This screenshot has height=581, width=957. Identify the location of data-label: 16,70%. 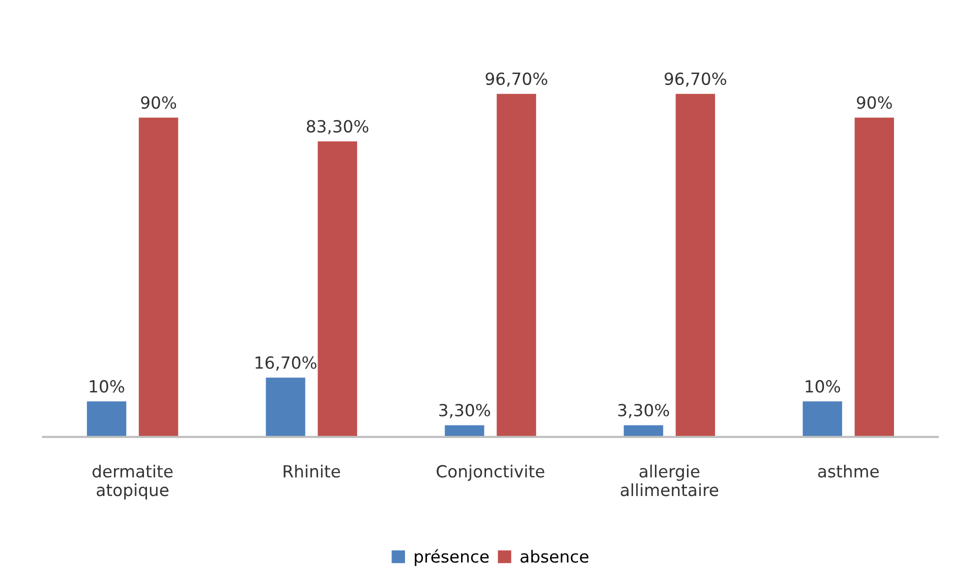
(286, 363).